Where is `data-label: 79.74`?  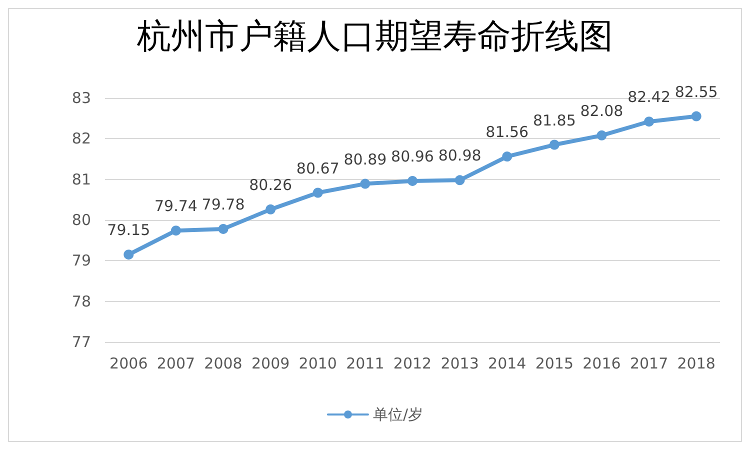 data-label: 79.74 is located at coordinates (176, 206).